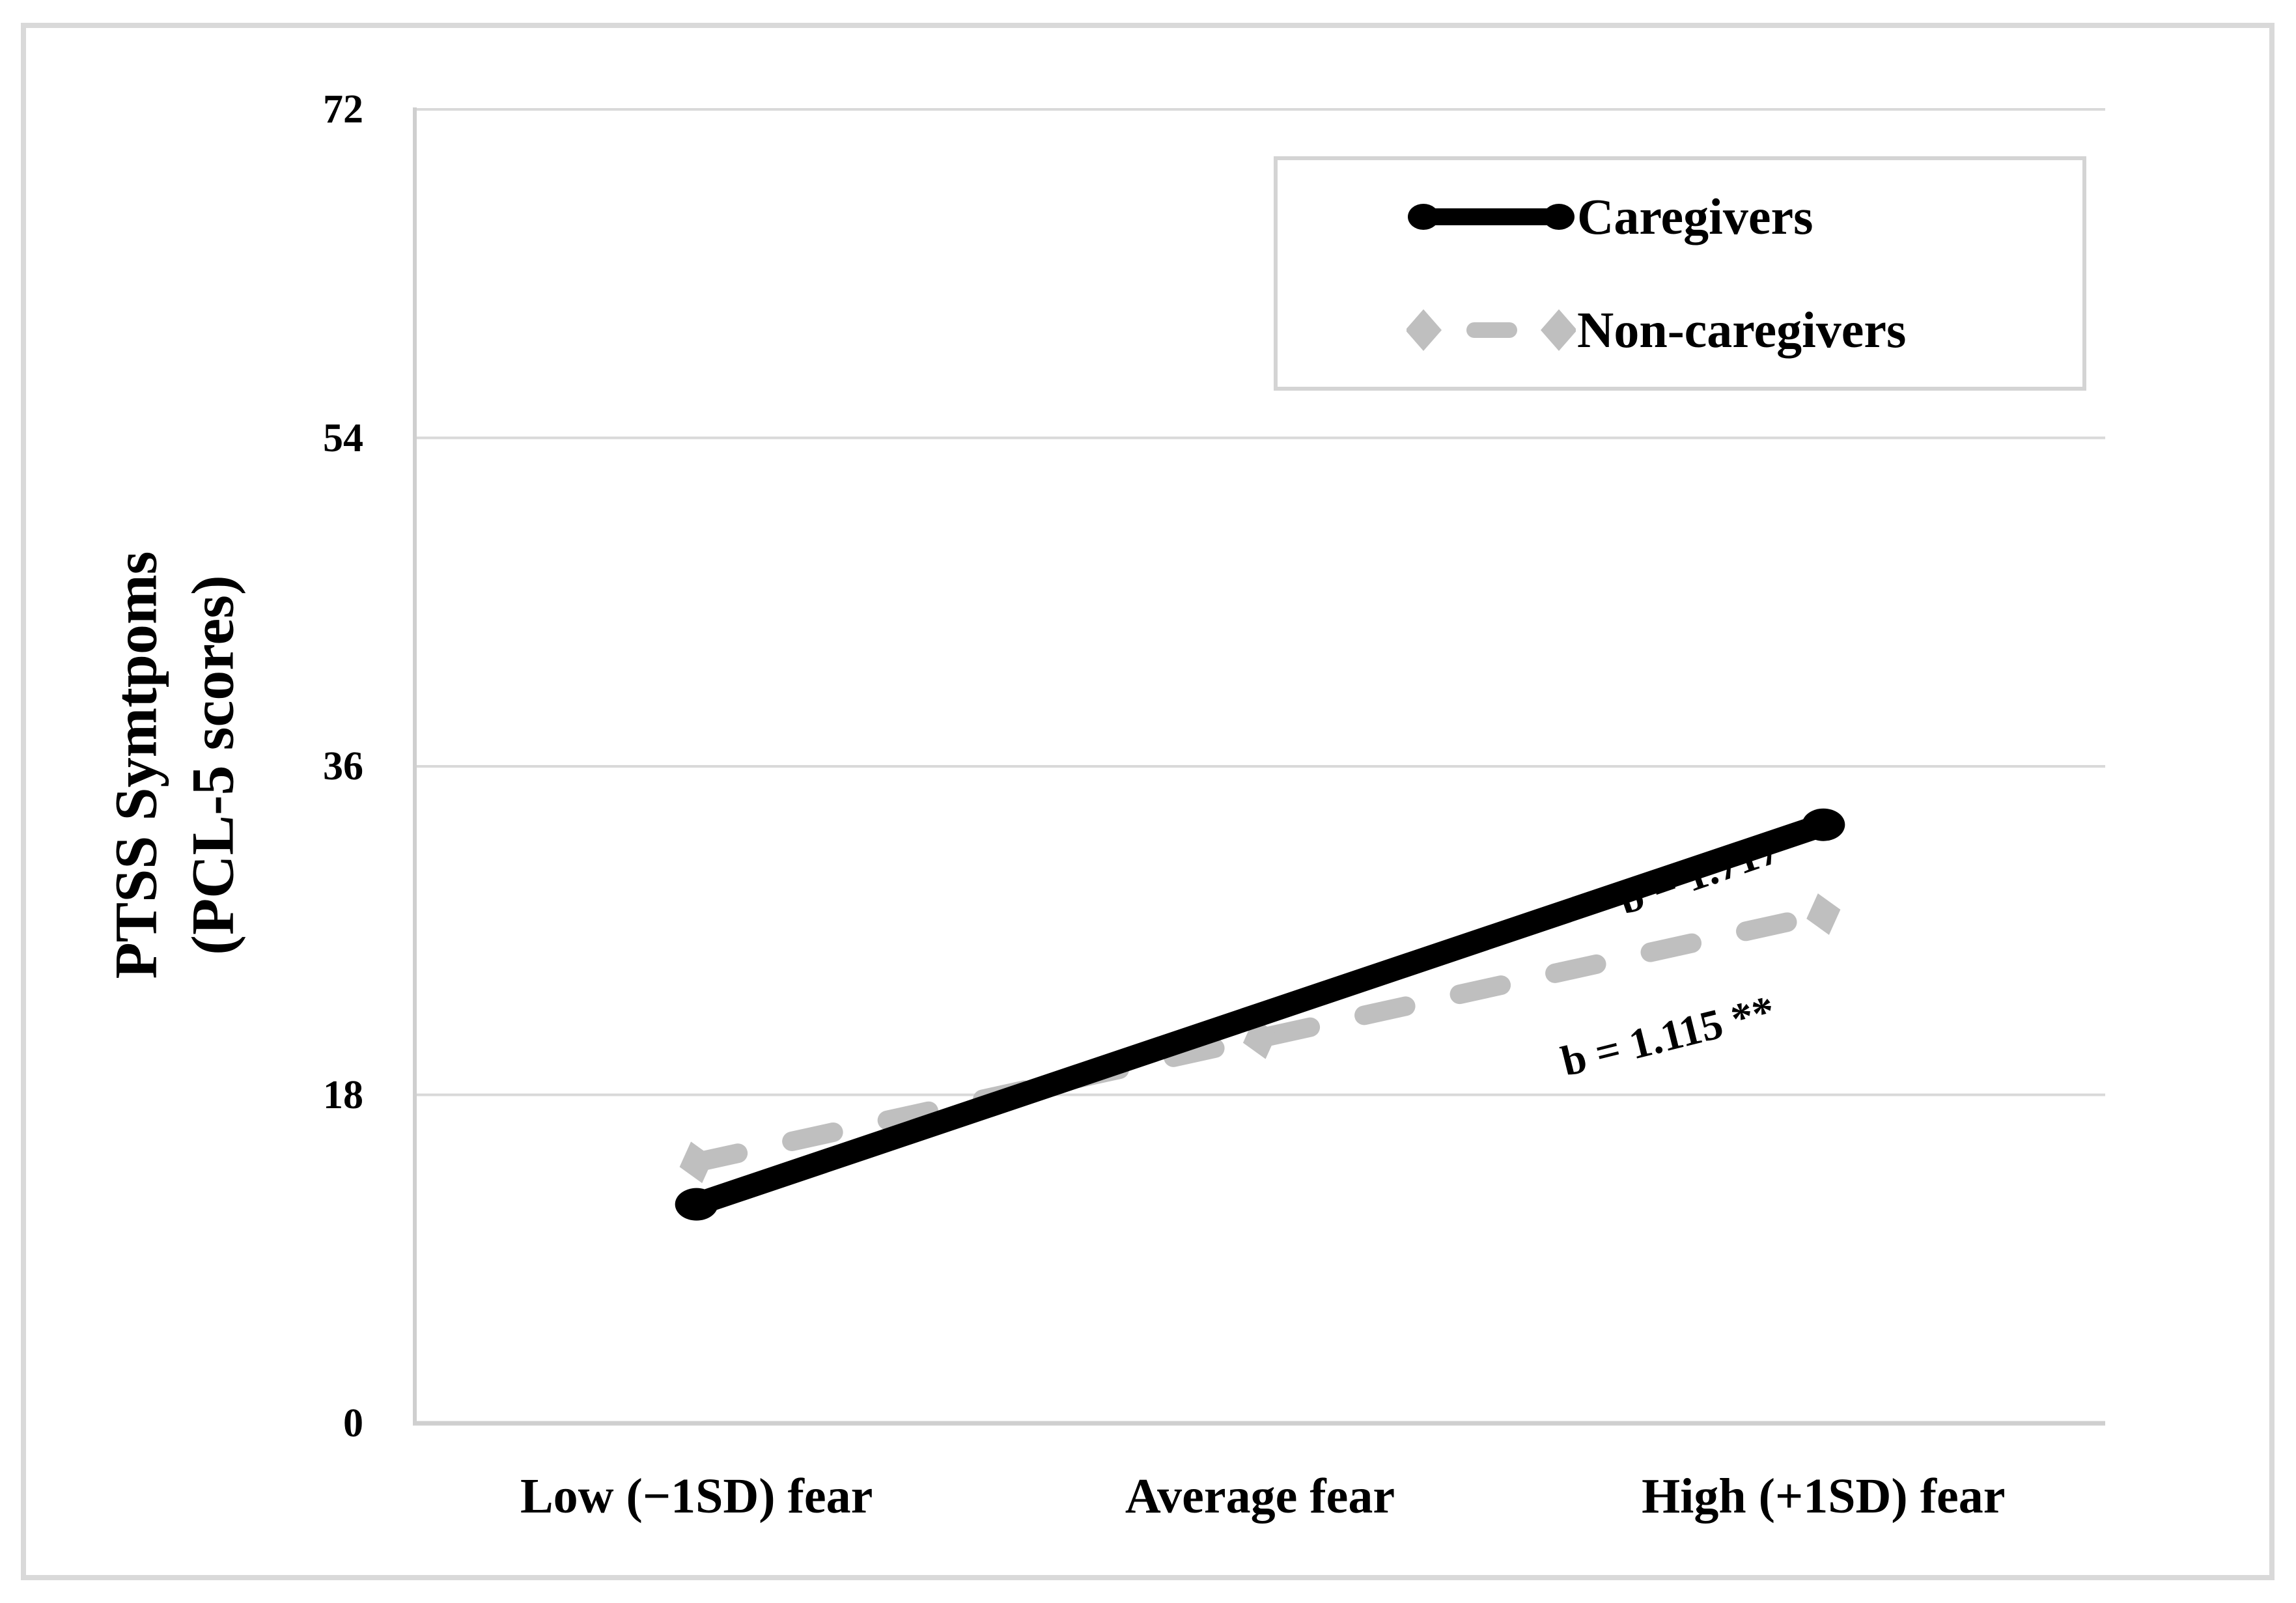 The image size is (2296, 1603). What do you see at coordinates (1492, 217) in the screenshot?
I see `caregivers-line-sample-icon` at bounding box center [1492, 217].